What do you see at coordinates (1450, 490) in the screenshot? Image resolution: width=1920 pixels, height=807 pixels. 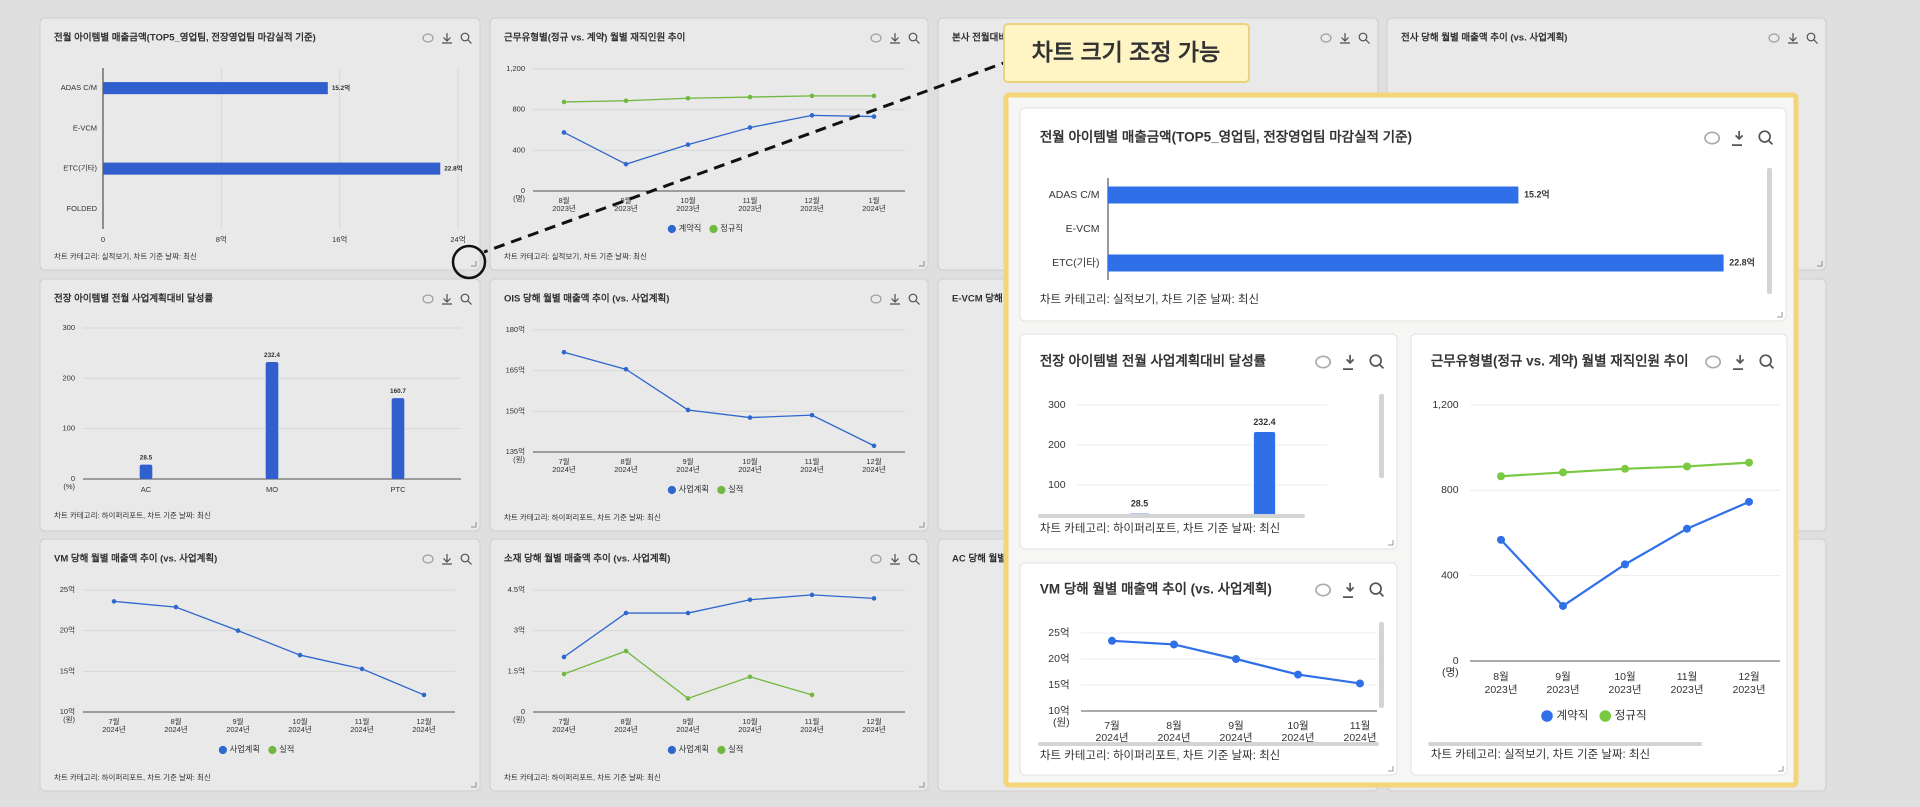 I see `y-tick-label: 800` at bounding box center [1450, 490].